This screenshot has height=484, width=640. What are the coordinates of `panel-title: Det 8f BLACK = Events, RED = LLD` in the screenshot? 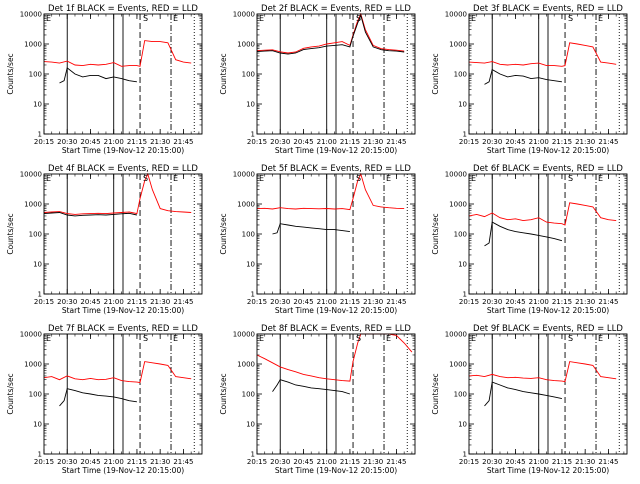 It's located at (336, 329).